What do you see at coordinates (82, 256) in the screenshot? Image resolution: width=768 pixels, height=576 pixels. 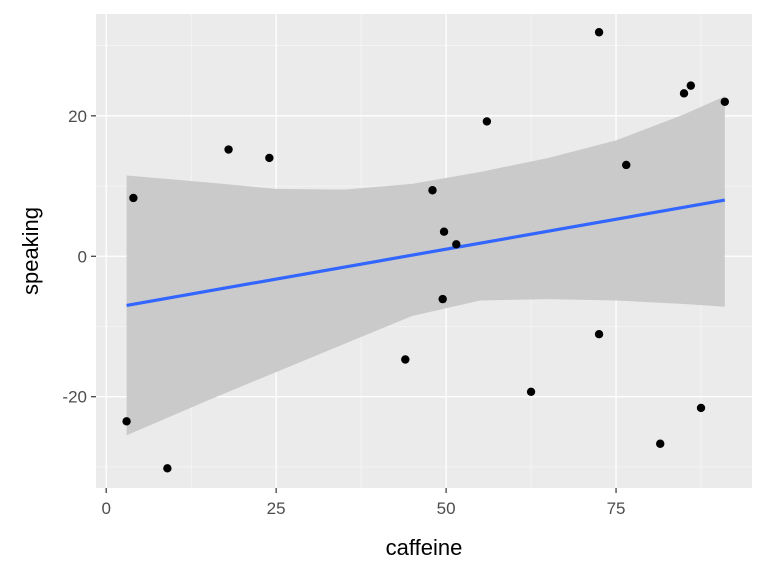 I see `y-tick-label: 0` at bounding box center [82, 256].